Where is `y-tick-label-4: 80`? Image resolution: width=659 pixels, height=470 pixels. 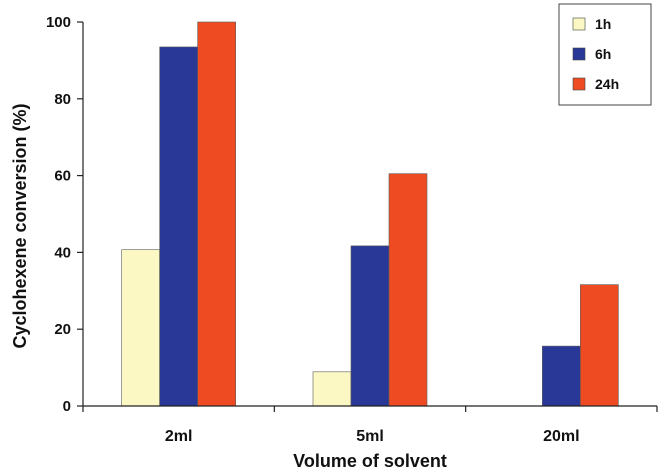 y-tick-label-4: 80 is located at coordinates (62, 99).